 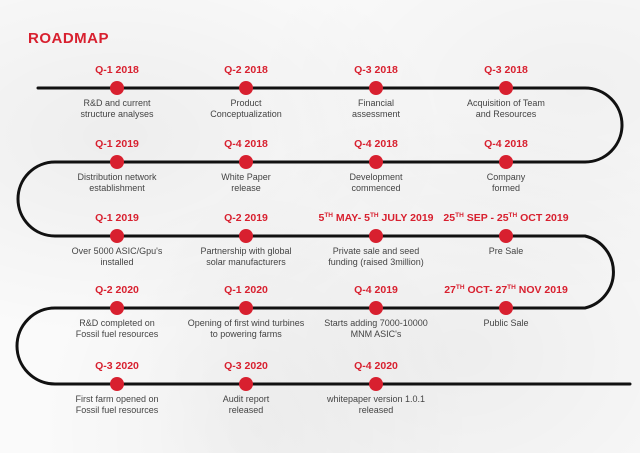 I want to click on milestone-description-line: Distribution network, so click(x=117, y=177).